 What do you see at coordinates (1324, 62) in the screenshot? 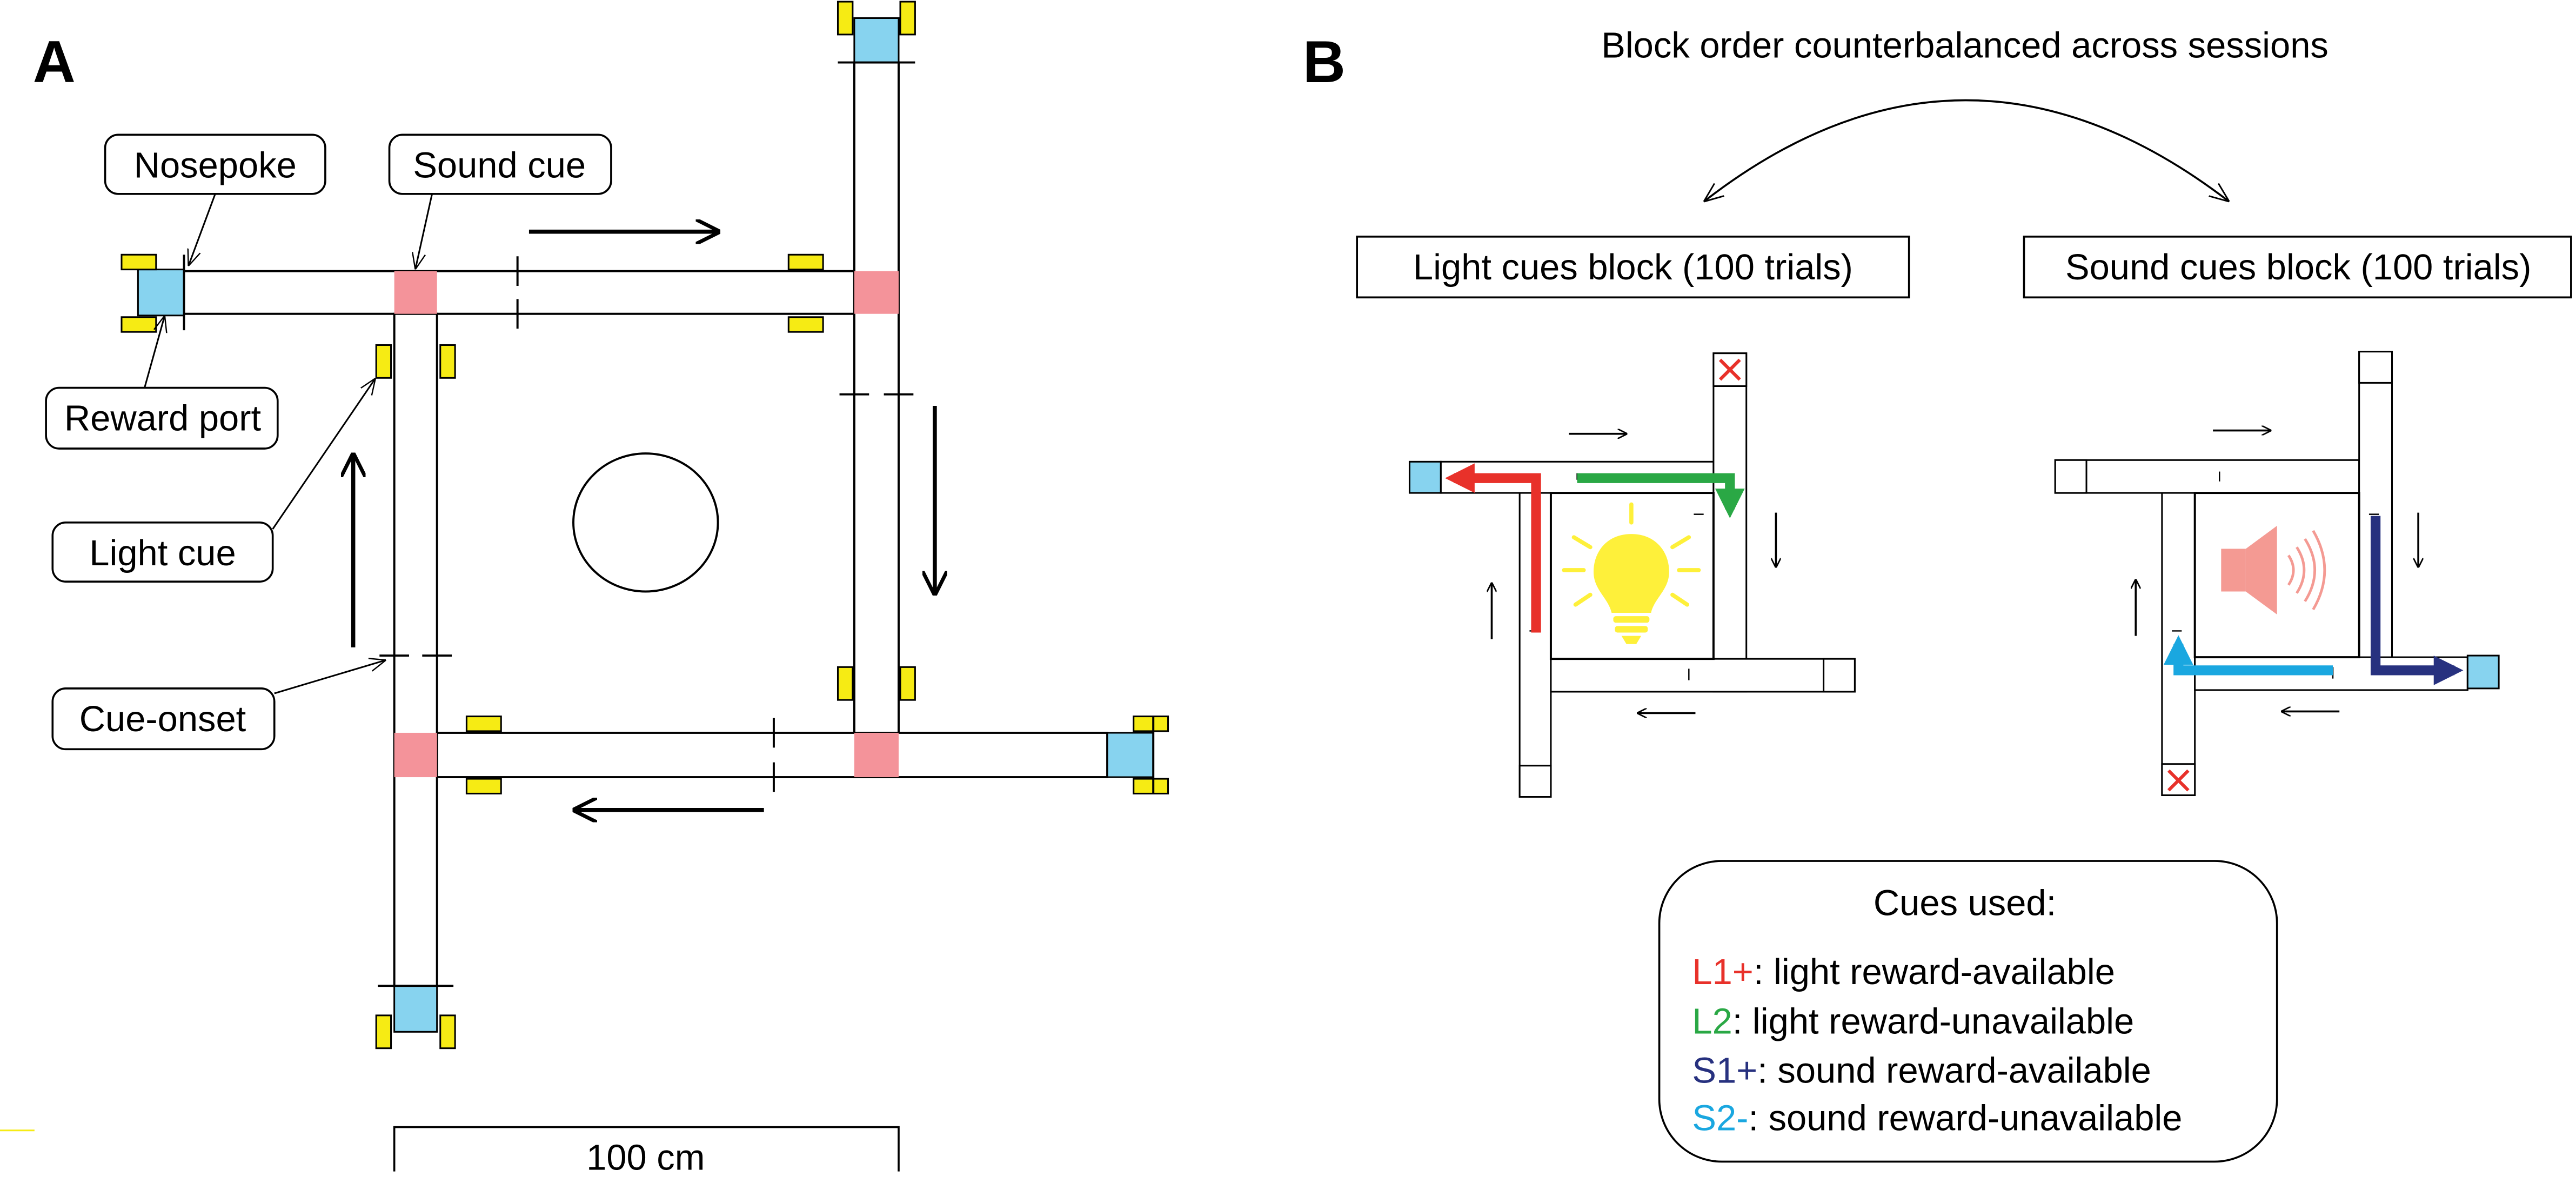
I see `panel-b-letter: B` at bounding box center [1324, 62].